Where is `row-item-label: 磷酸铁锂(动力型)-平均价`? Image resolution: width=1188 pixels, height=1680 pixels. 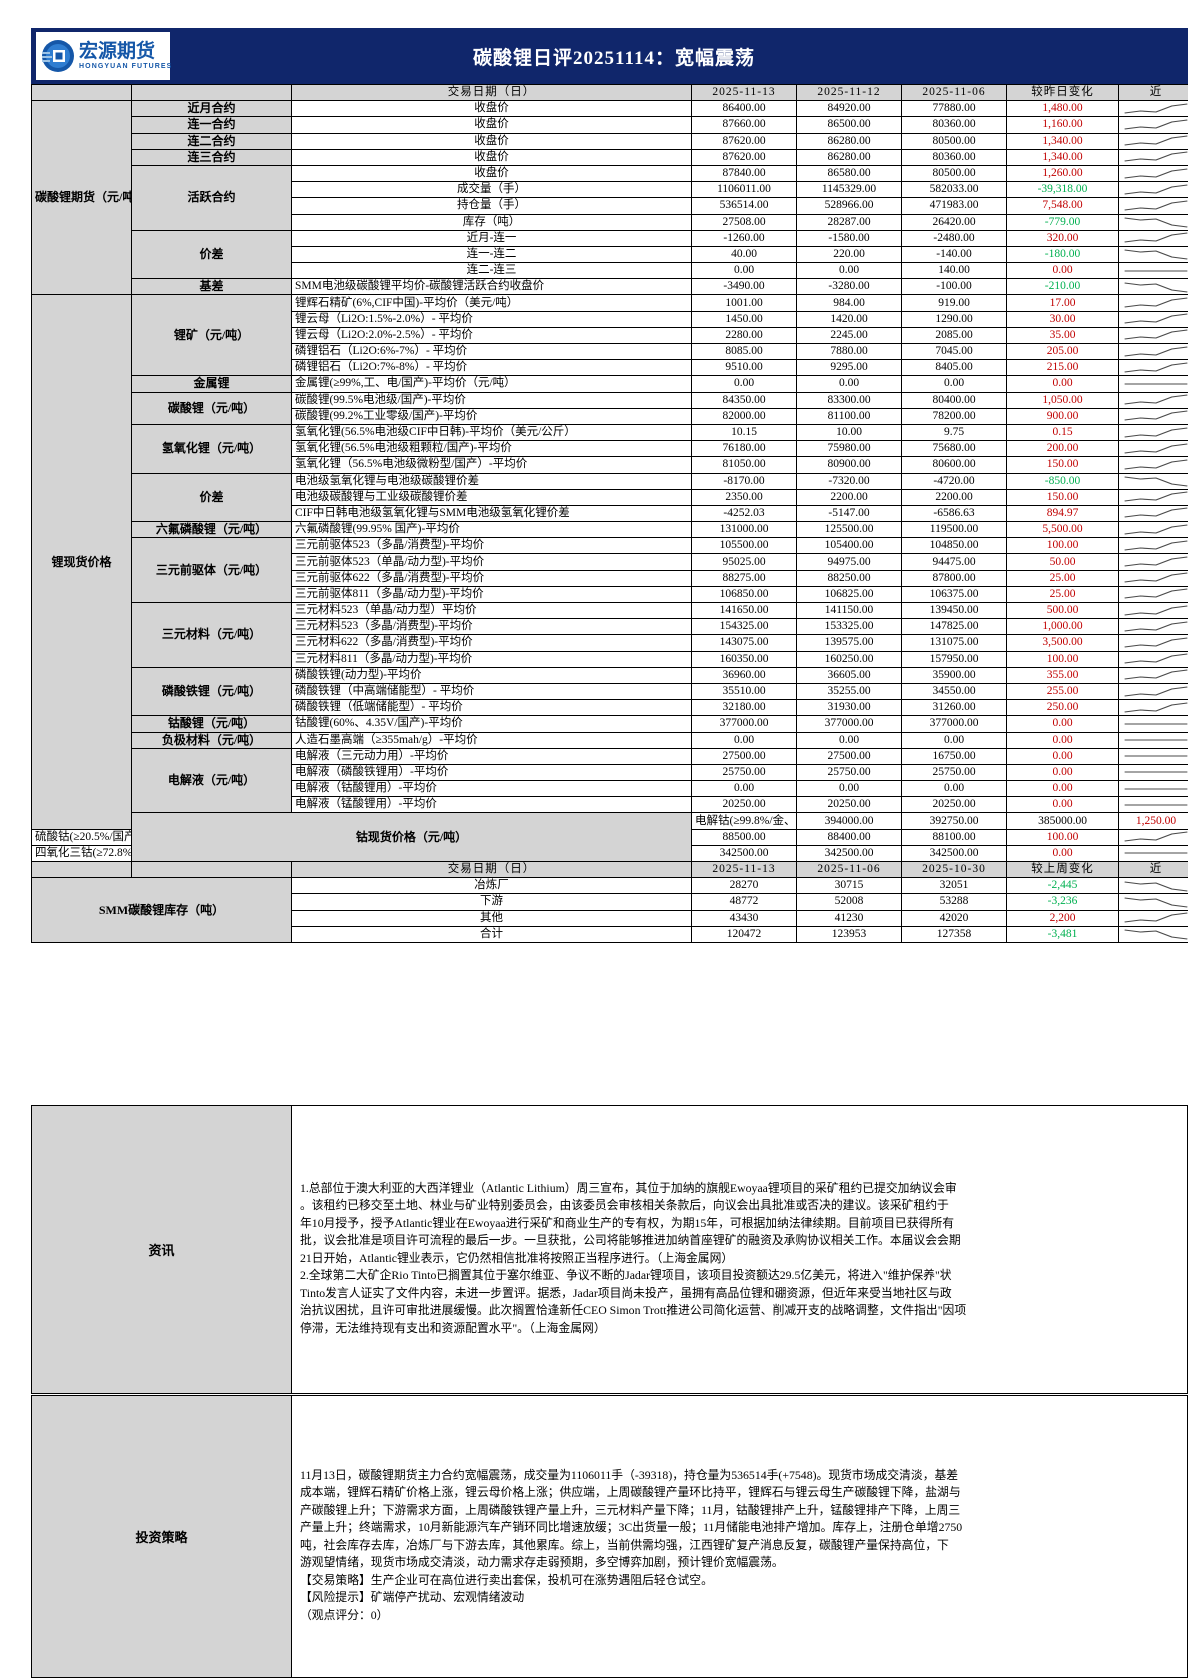
row-item-label: 磷酸铁锂(动力型)-平均价 is located at coordinates (491, 675).